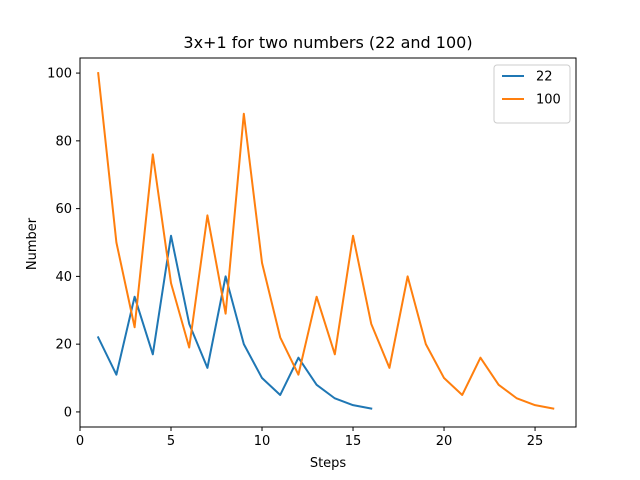  I want to click on legend: 22 100, so click(532, 94).